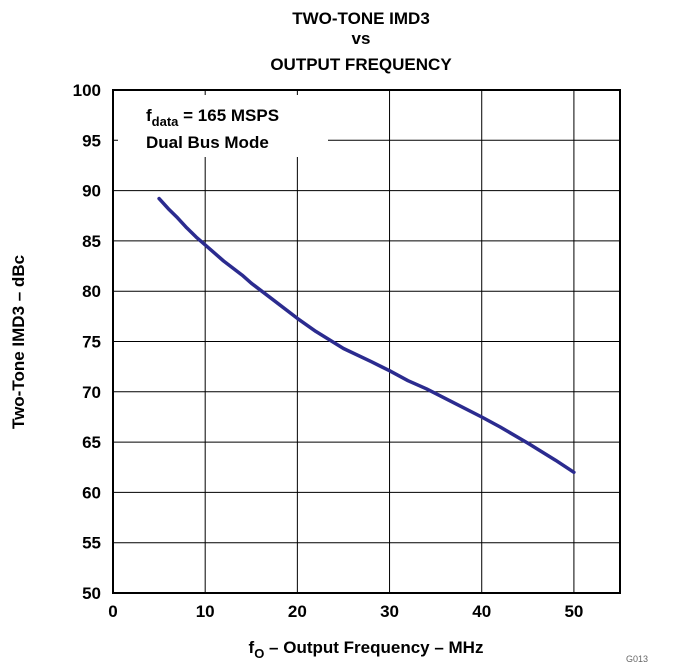  What do you see at coordinates (297, 611) in the screenshot?
I see `x-tick-label: 20` at bounding box center [297, 611].